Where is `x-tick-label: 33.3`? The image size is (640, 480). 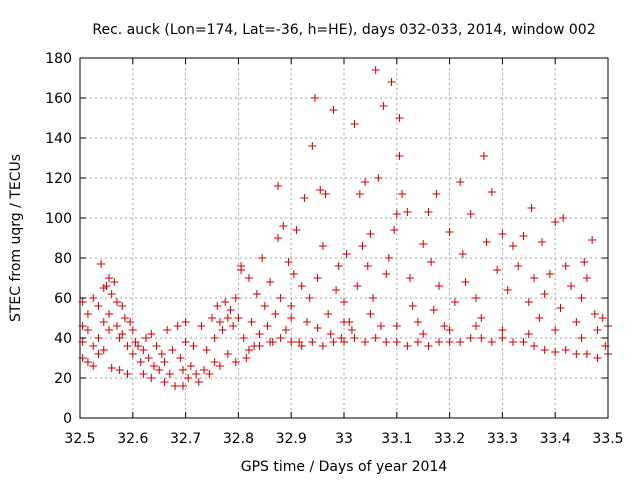 x-tick-label: 33.3 is located at coordinates (502, 439).